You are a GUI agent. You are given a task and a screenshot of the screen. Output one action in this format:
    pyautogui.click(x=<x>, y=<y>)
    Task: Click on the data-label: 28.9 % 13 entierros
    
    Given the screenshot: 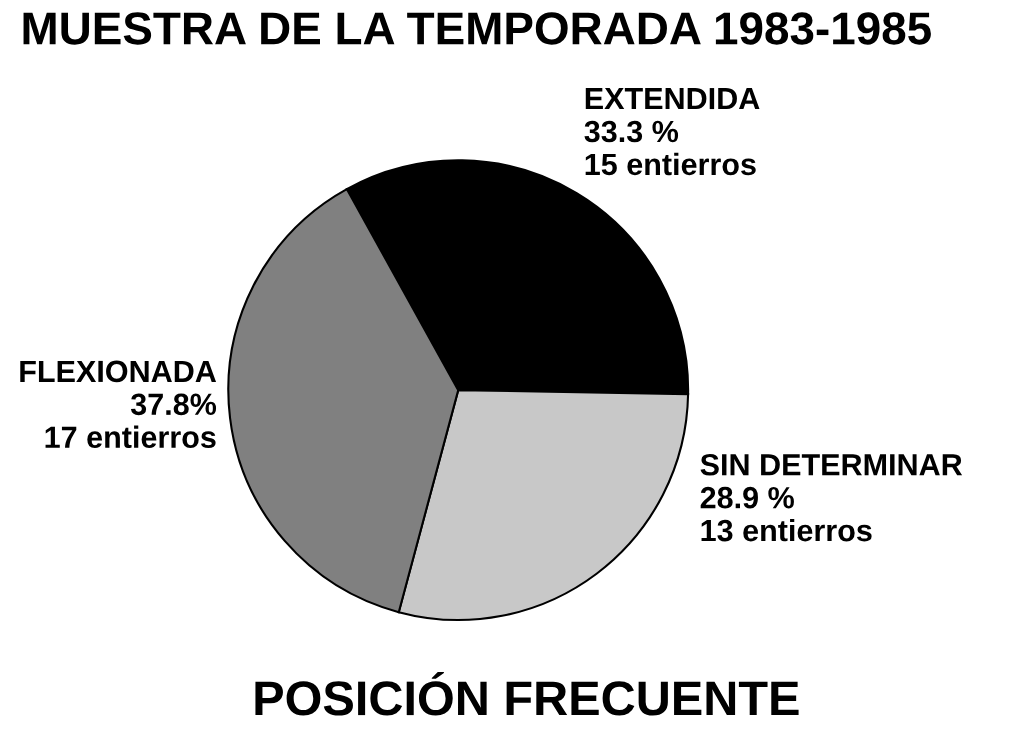 What is the action you would take?
    pyautogui.click(x=786, y=514)
    